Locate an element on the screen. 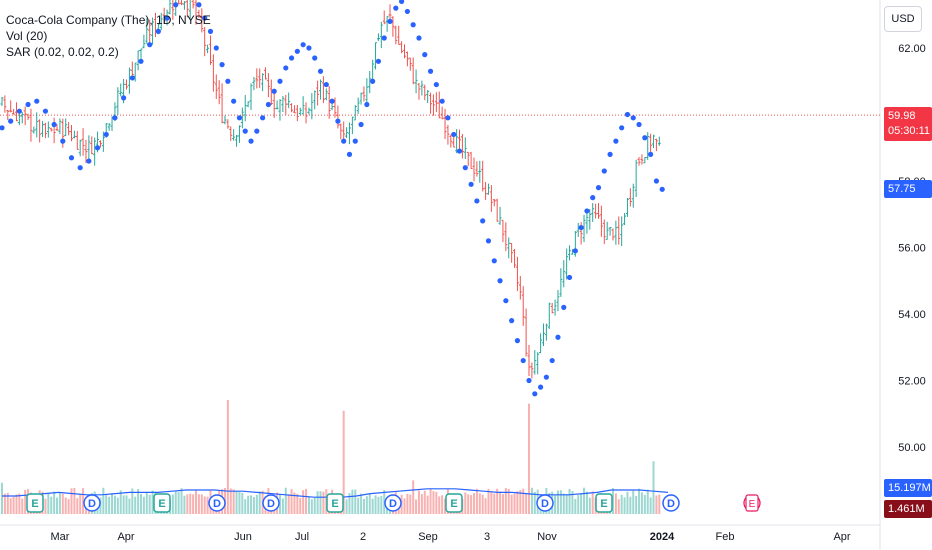 This screenshot has width=932, height=550. sar-indicator-label: SAR (0.02, 0.02, 0.2) is located at coordinates (62, 52).